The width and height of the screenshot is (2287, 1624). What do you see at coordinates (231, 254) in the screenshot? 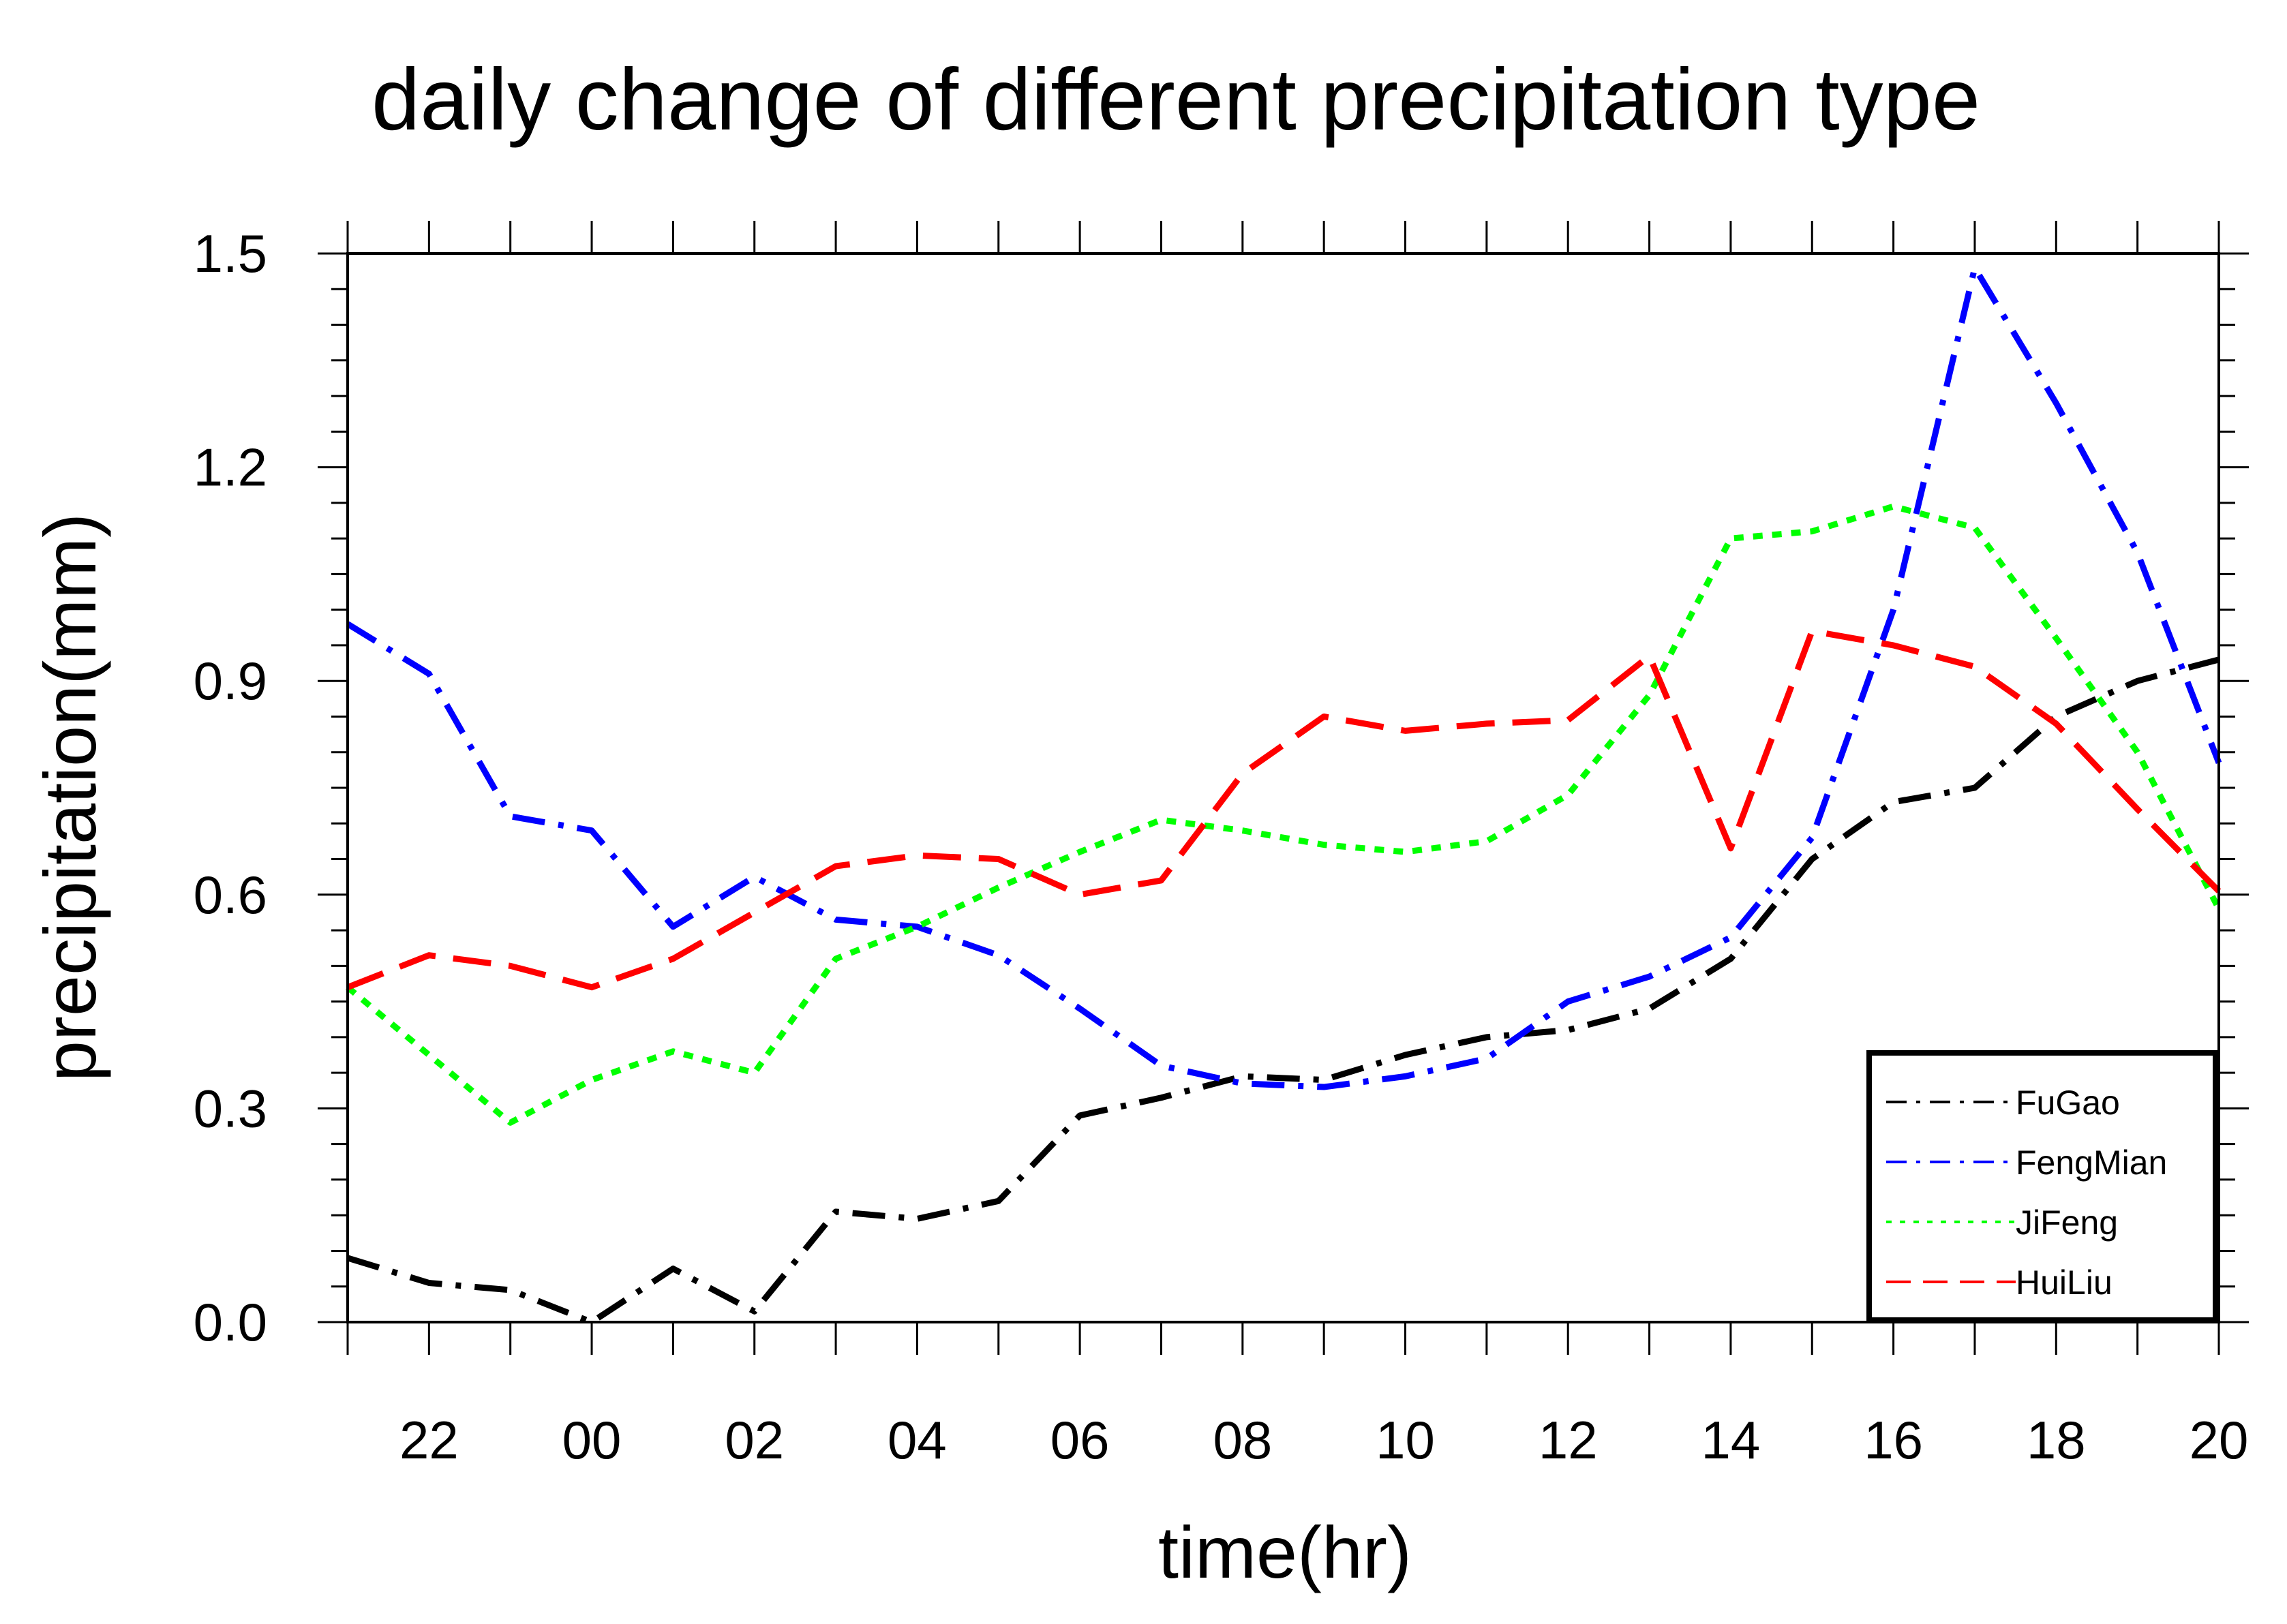
I see `y-tick-label: 1.5` at bounding box center [231, 254].